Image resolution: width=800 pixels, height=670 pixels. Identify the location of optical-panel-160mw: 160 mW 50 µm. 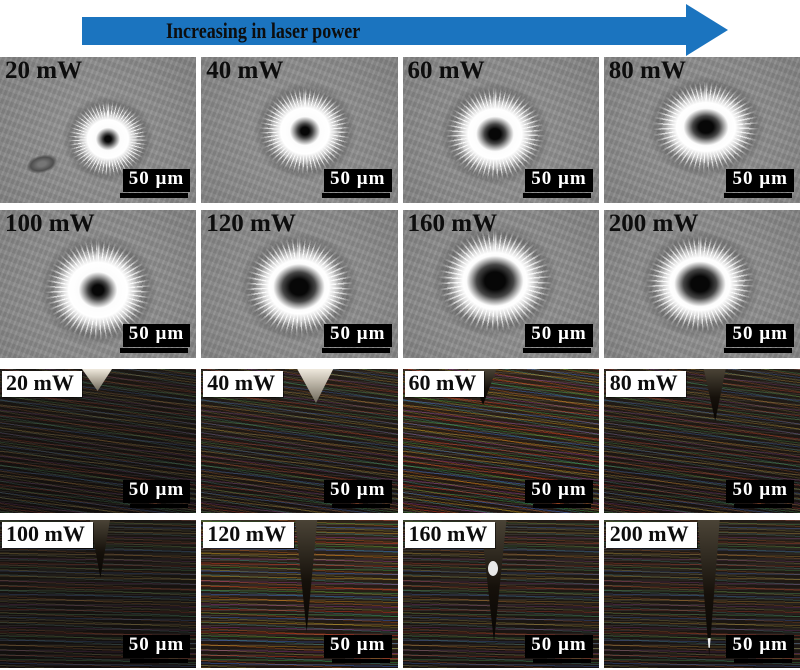
(500, 594).